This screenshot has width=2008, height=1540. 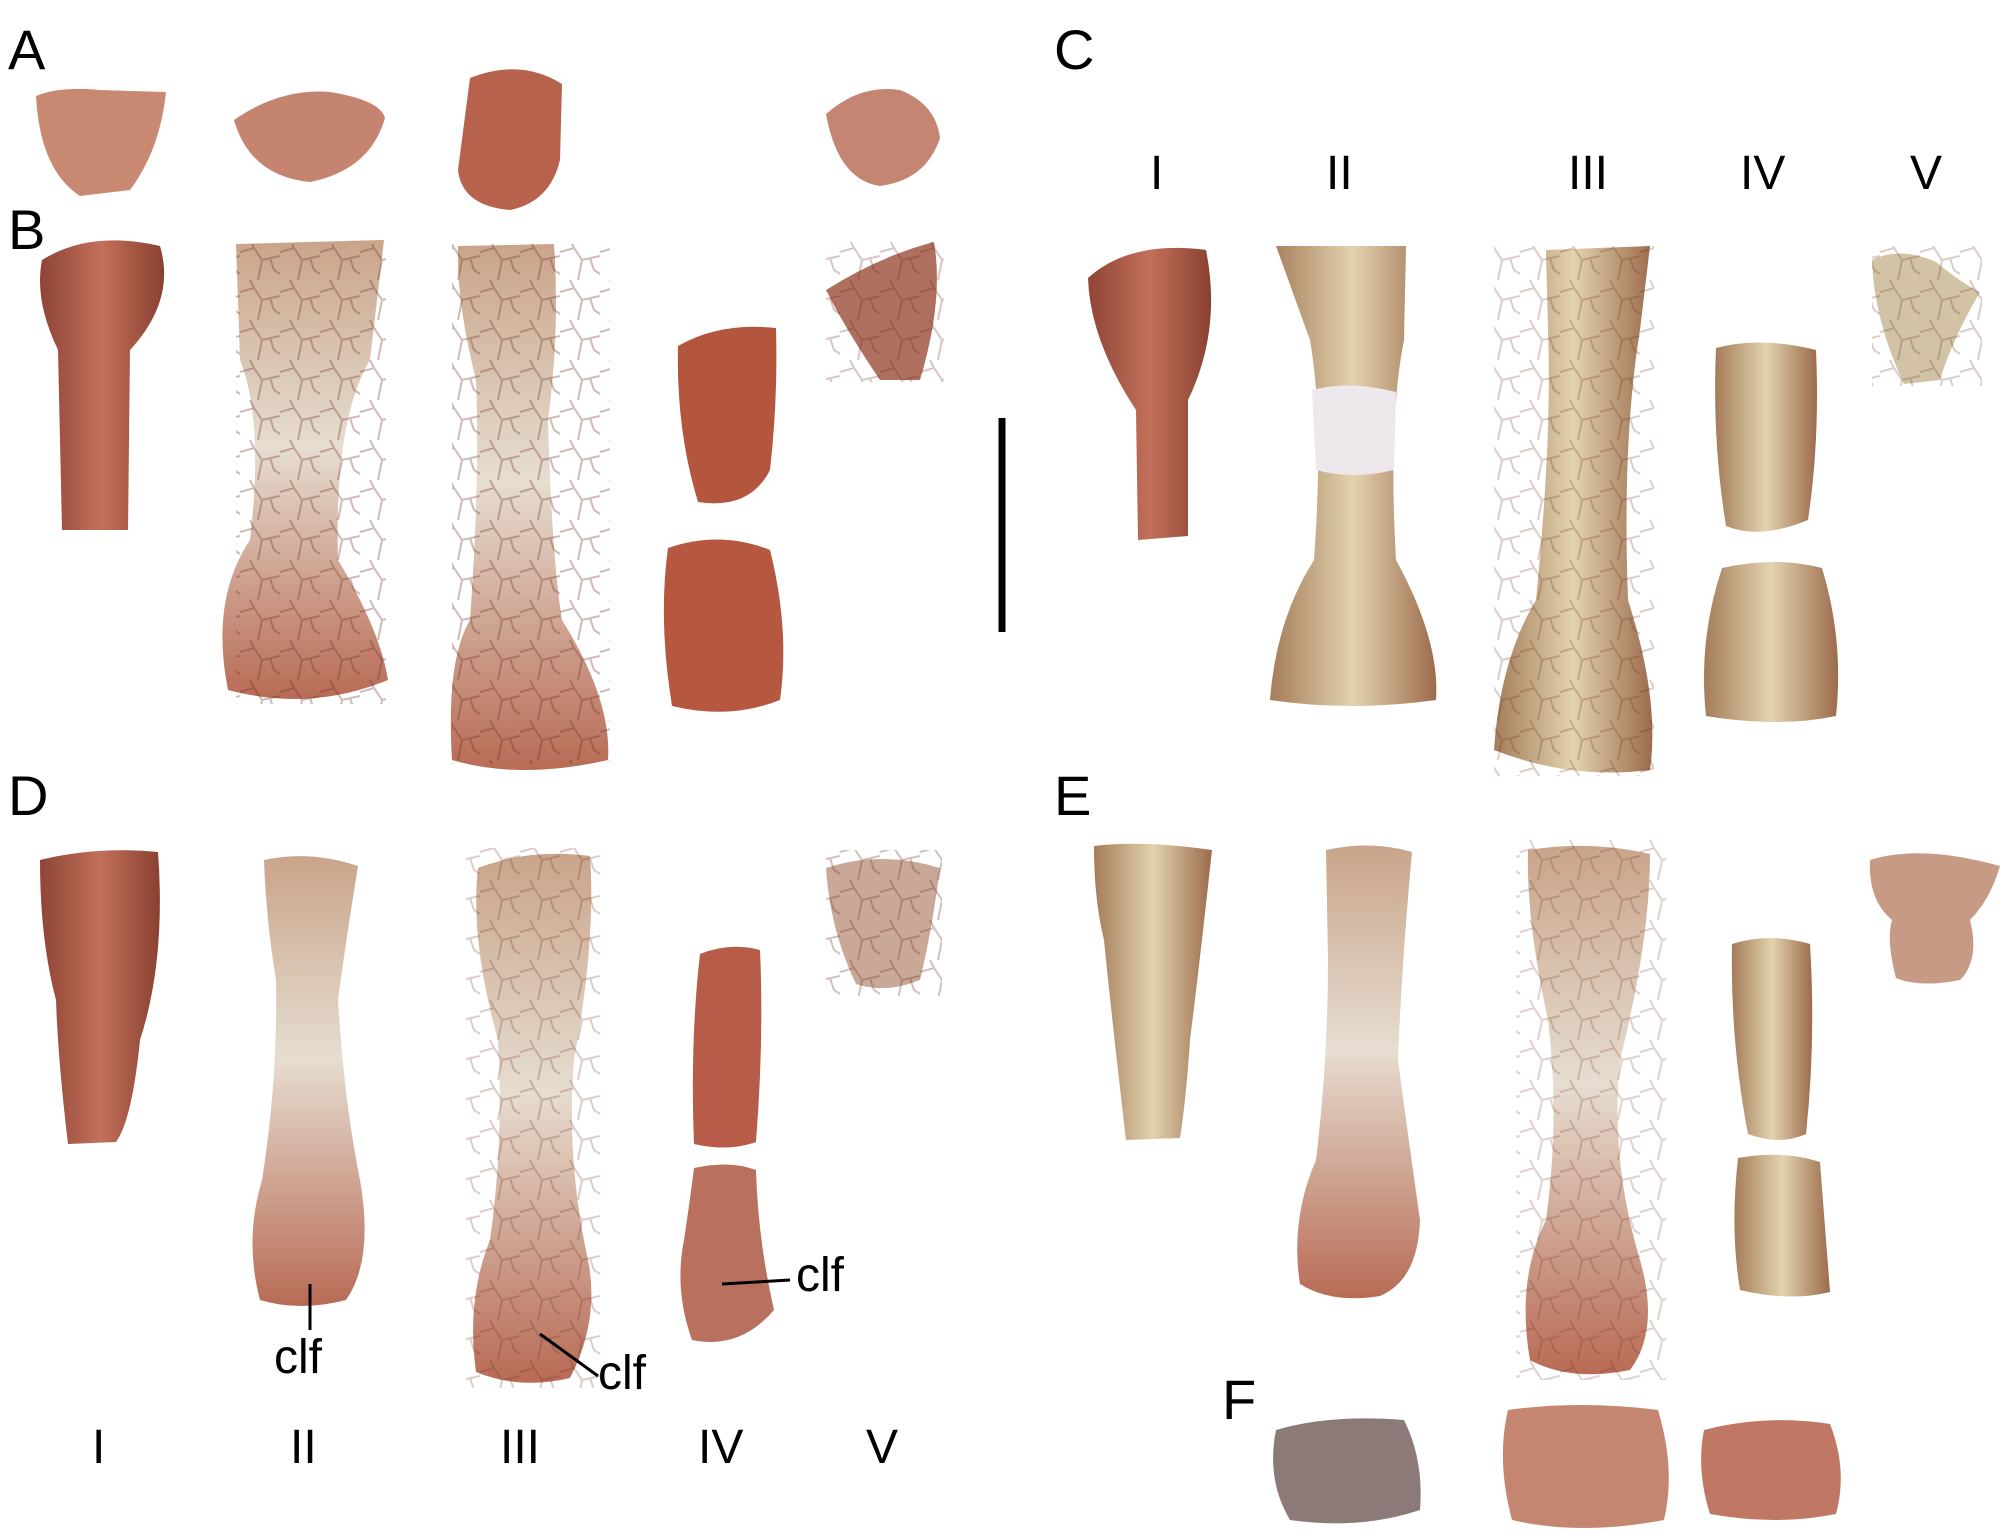 What do you see at coordinates (1239, 1400) in the screenshot?
I see `panel-label-f: F` at bounding box center [1239, 1400].